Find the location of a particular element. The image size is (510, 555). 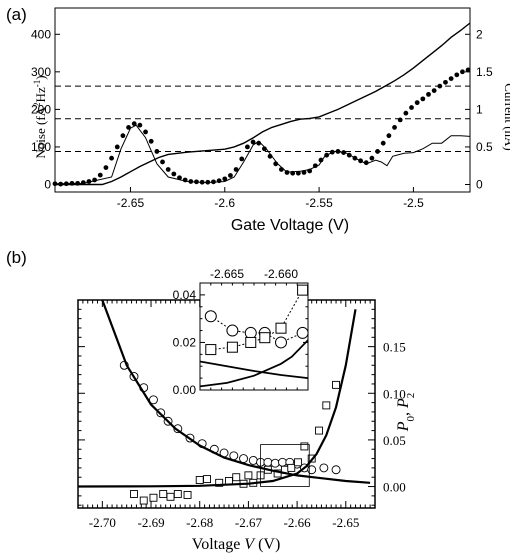

inset-xtick-label-0: -2.665 is located at coordinates (227, 274).